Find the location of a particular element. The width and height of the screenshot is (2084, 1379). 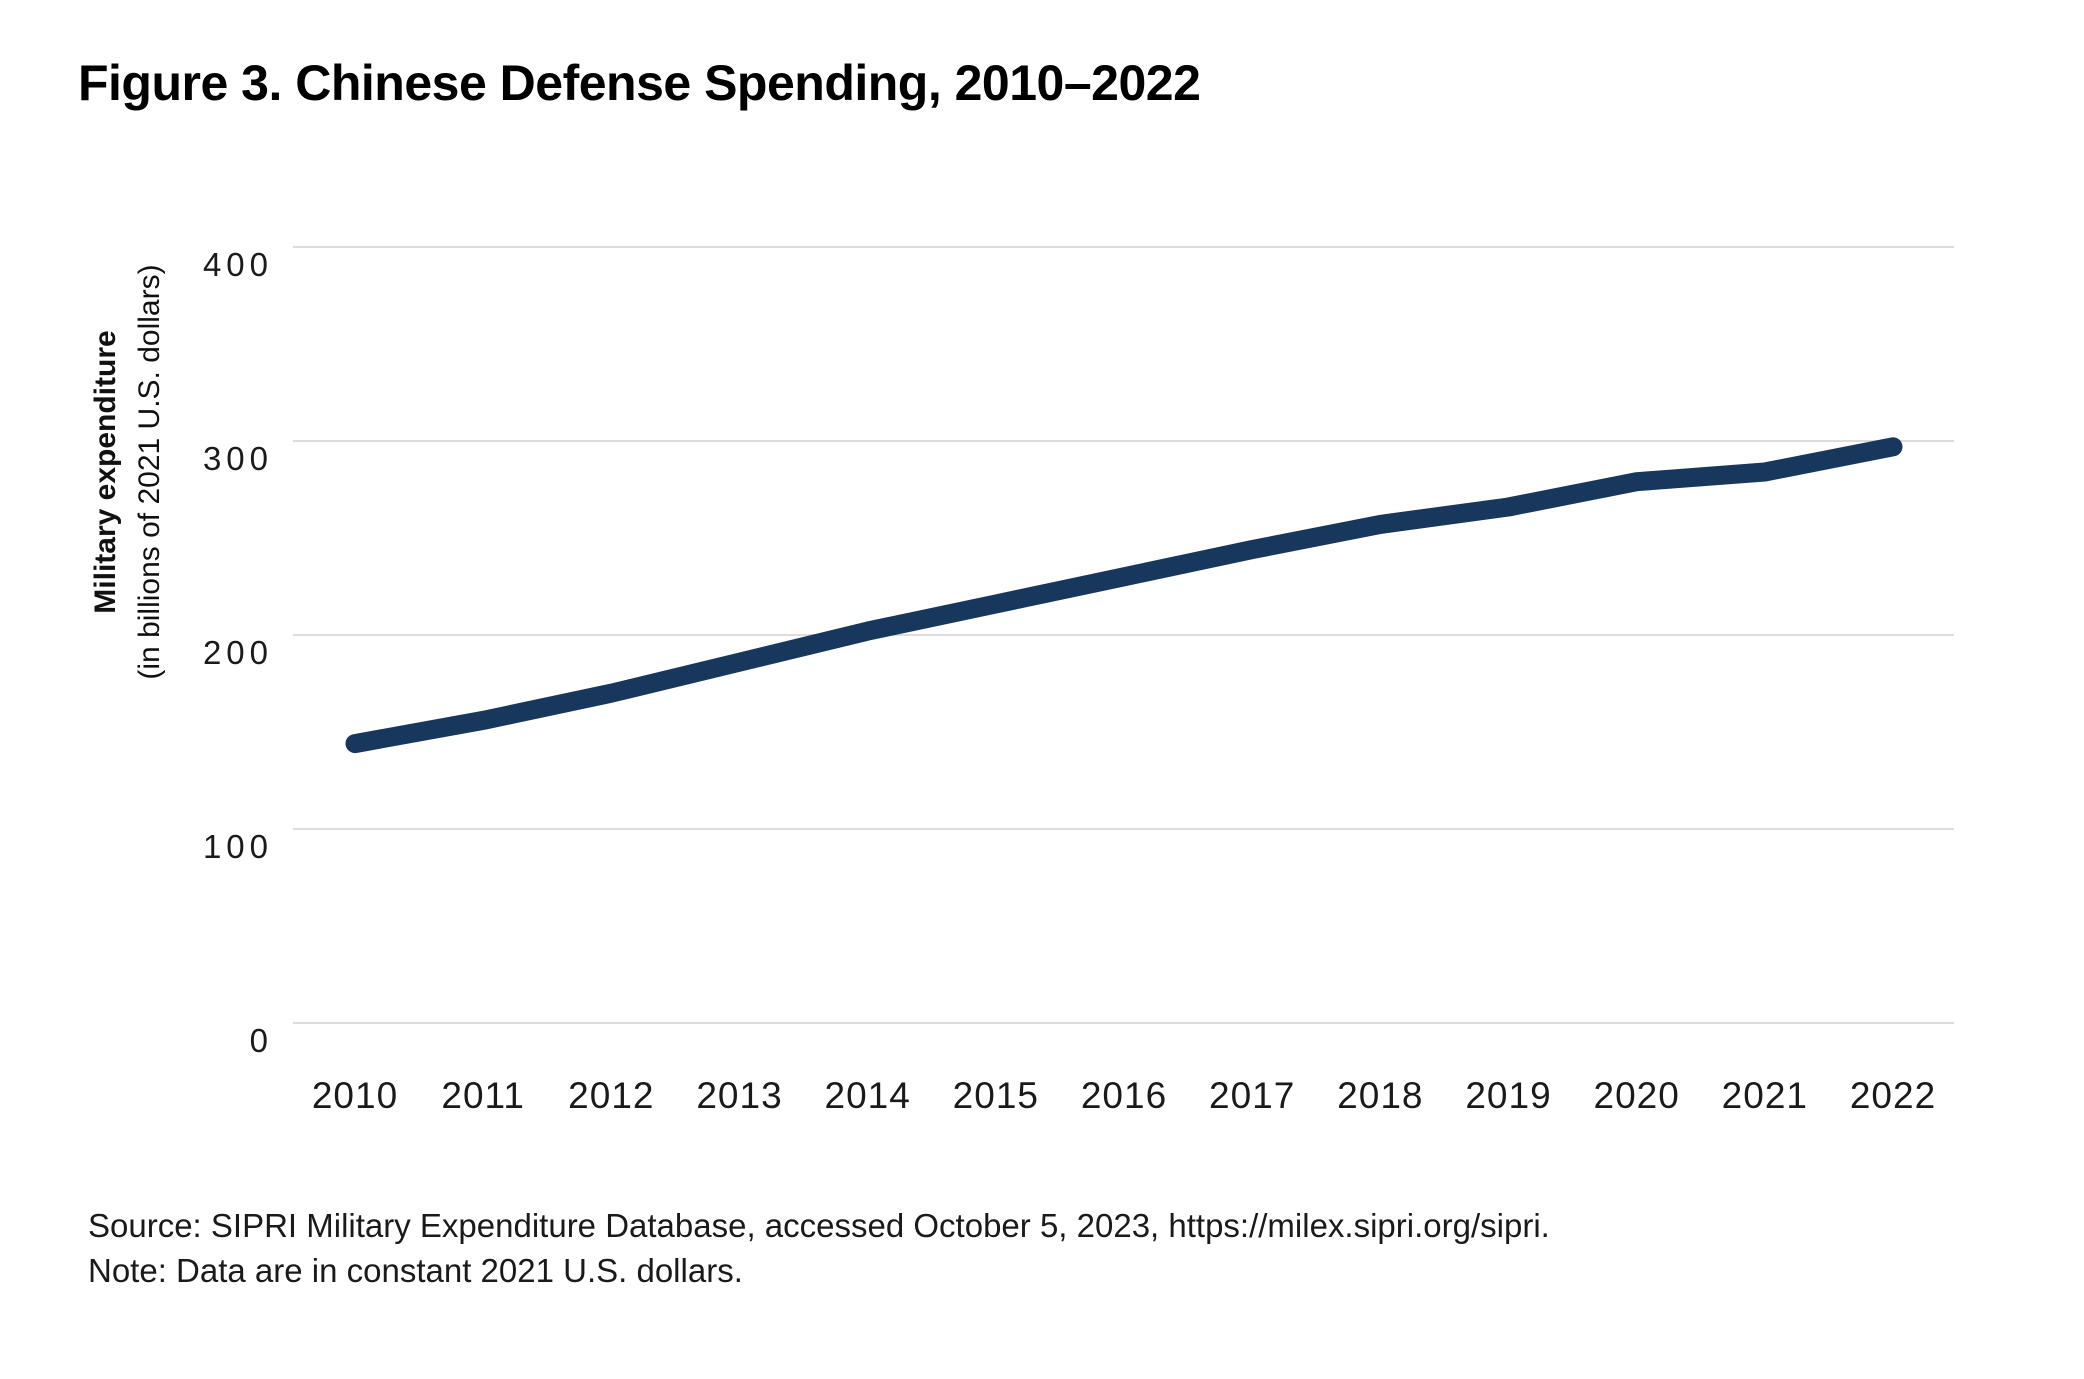

y-tick-label: 100 is located at coordinates (238, 846).